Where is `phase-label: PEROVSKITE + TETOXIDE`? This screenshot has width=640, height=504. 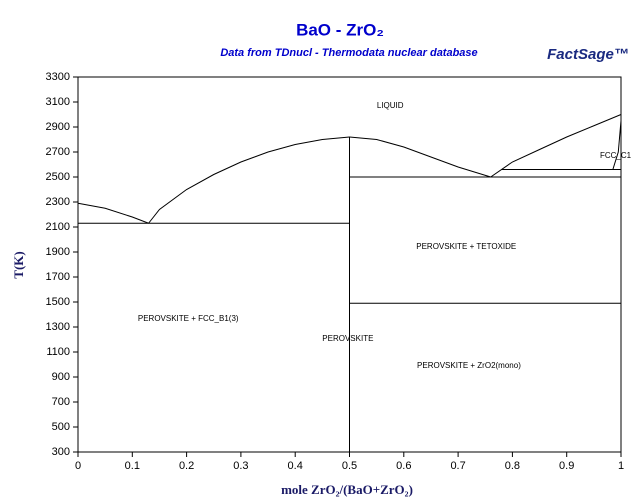 phase-label: PEROVSKITE + TETOXIDE is located at coordinates (466, 246).